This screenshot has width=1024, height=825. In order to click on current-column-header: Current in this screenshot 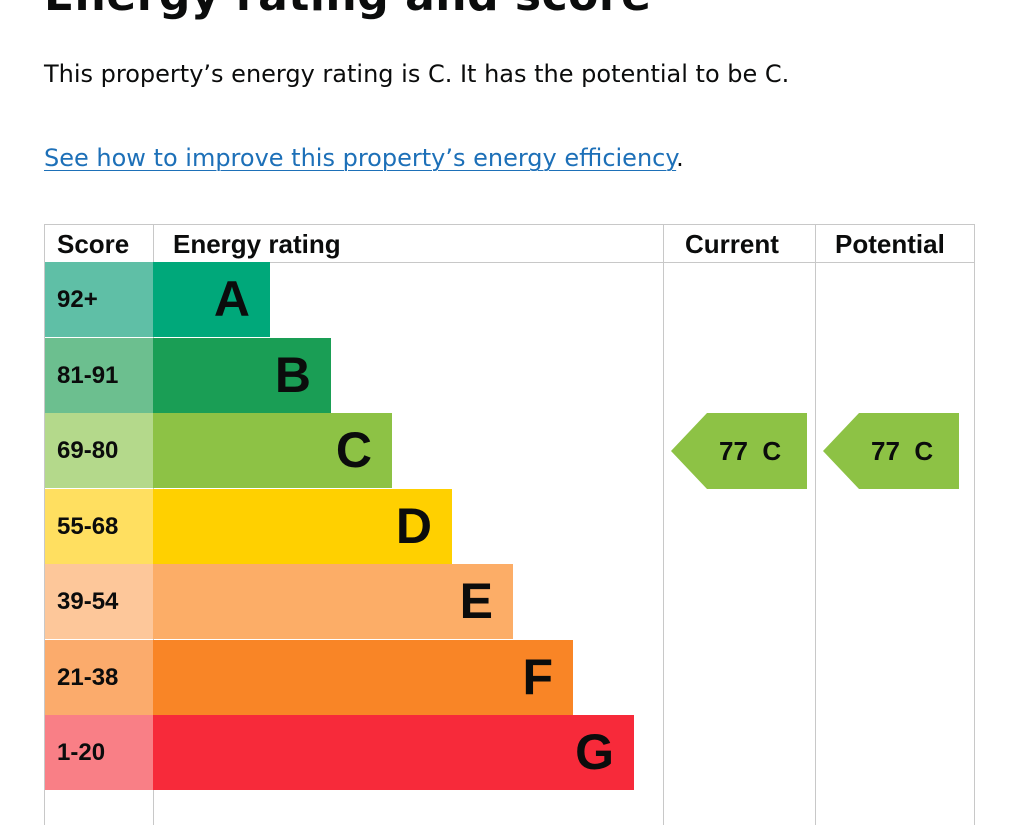, I will do `click(732, 244)`.